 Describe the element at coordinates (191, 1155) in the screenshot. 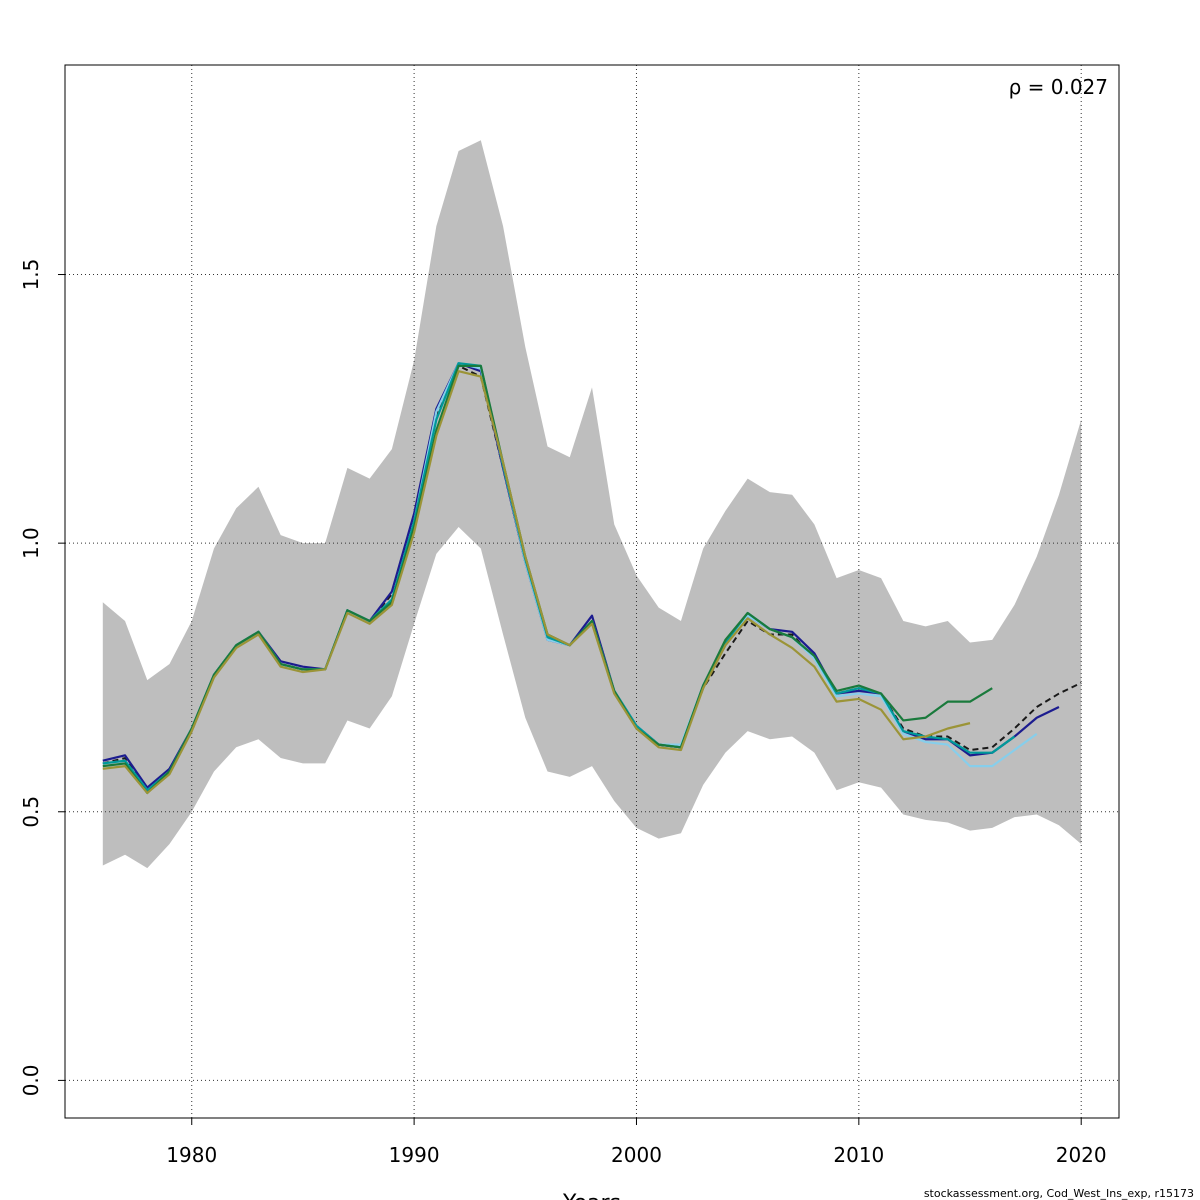

I see `x-tick-label: 1980` at that location.